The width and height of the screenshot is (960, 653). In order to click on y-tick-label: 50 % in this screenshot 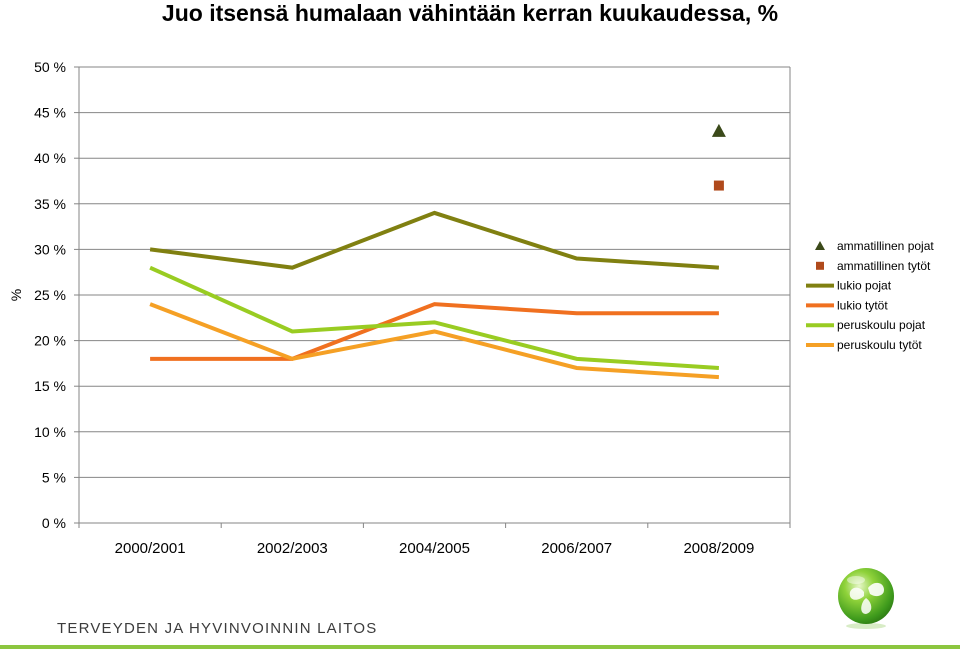, I will do `click(50, 67)`.